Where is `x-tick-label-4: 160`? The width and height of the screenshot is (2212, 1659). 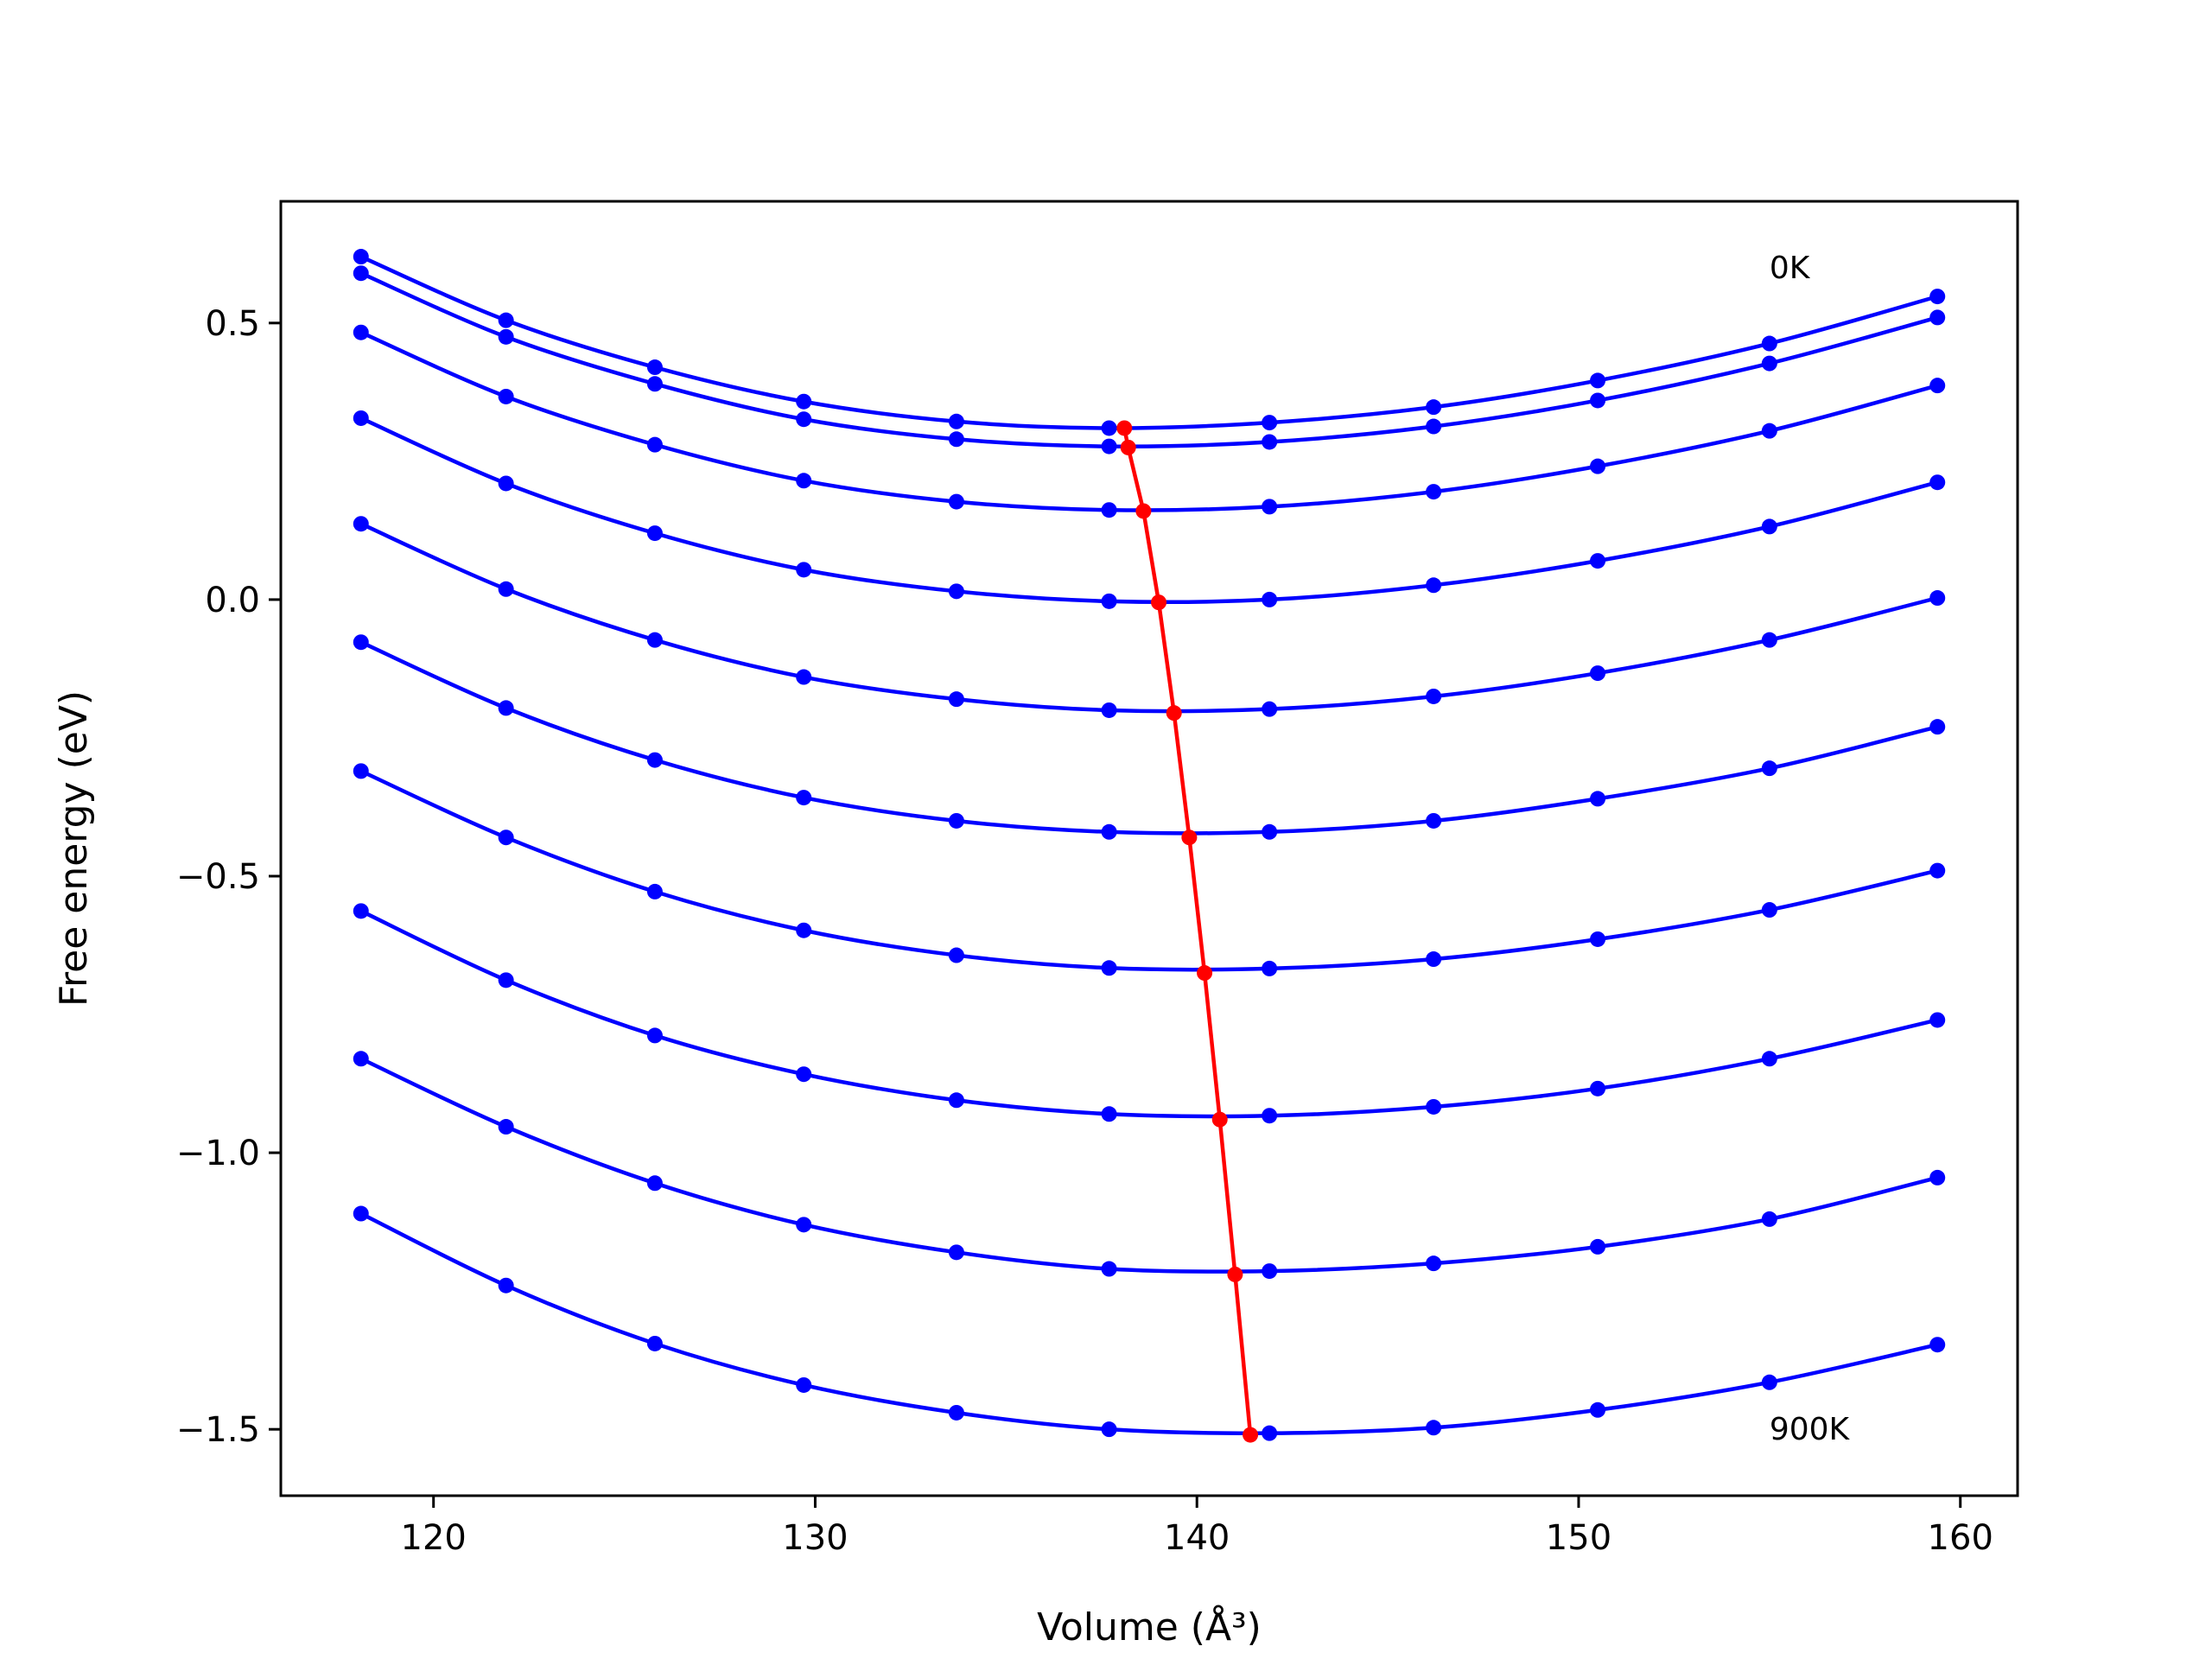
x-tick-label-4: 160 is located at coordinates (1960, 1538).